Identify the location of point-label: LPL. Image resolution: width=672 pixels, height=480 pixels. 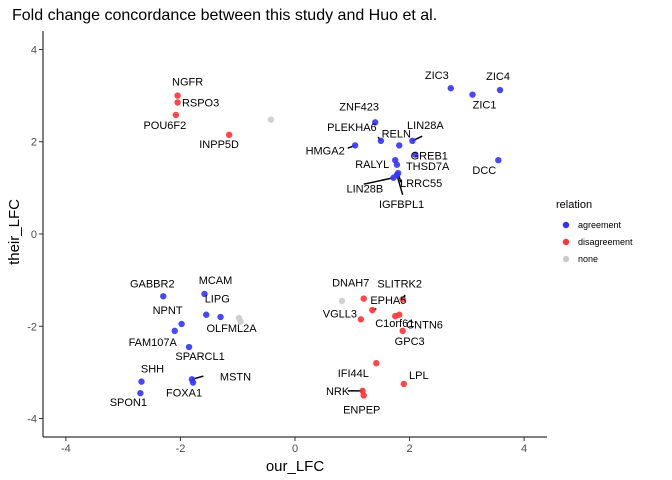
(419, 376).